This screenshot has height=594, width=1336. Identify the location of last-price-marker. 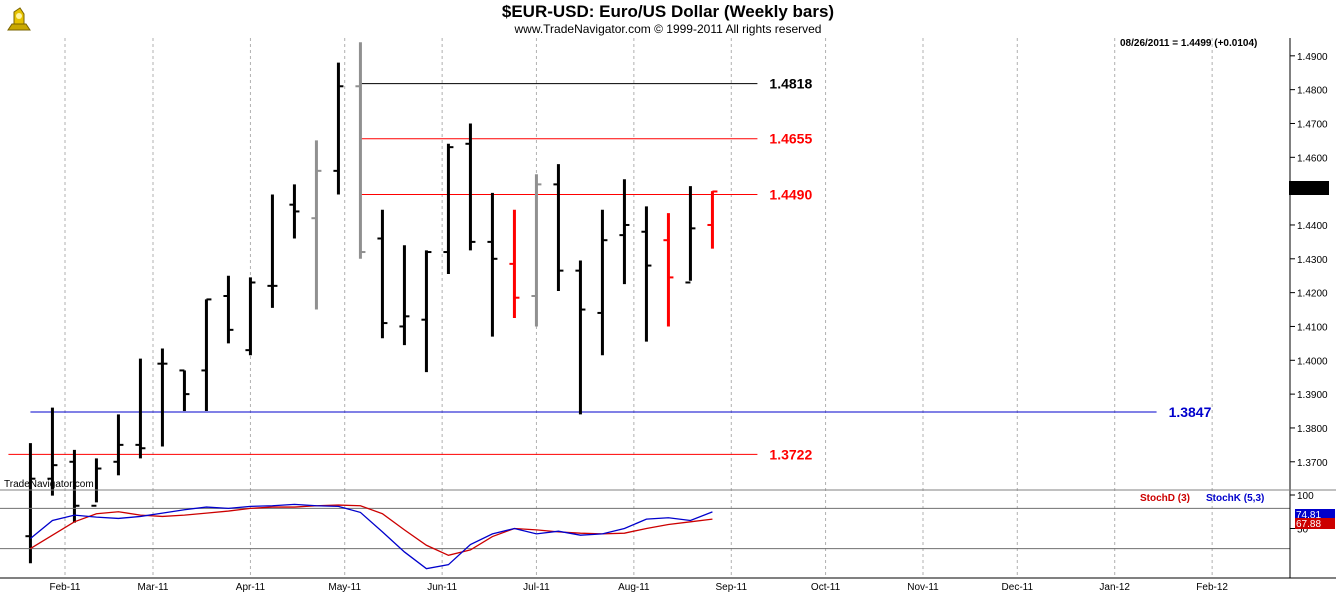
(1309, 188).